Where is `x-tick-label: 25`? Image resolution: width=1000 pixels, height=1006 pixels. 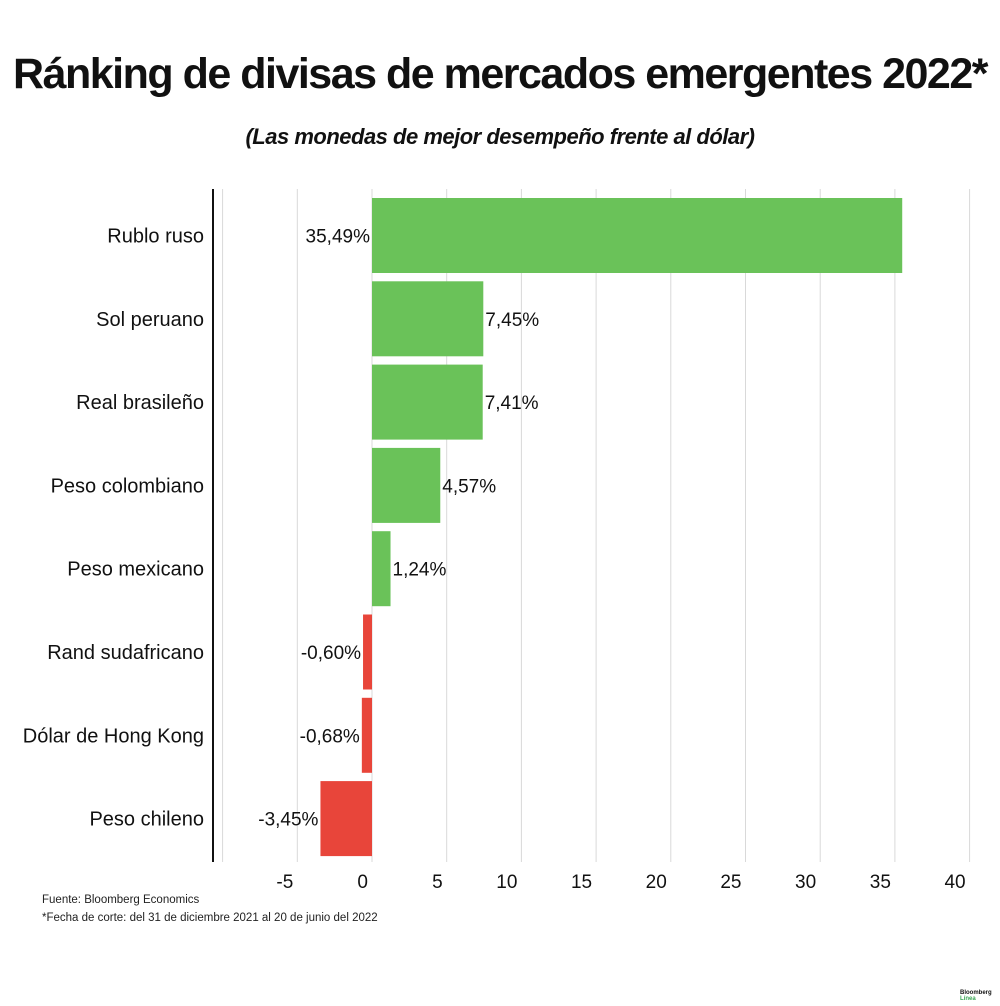 x-tick-label: 25 is located at coordinates (730, 882).